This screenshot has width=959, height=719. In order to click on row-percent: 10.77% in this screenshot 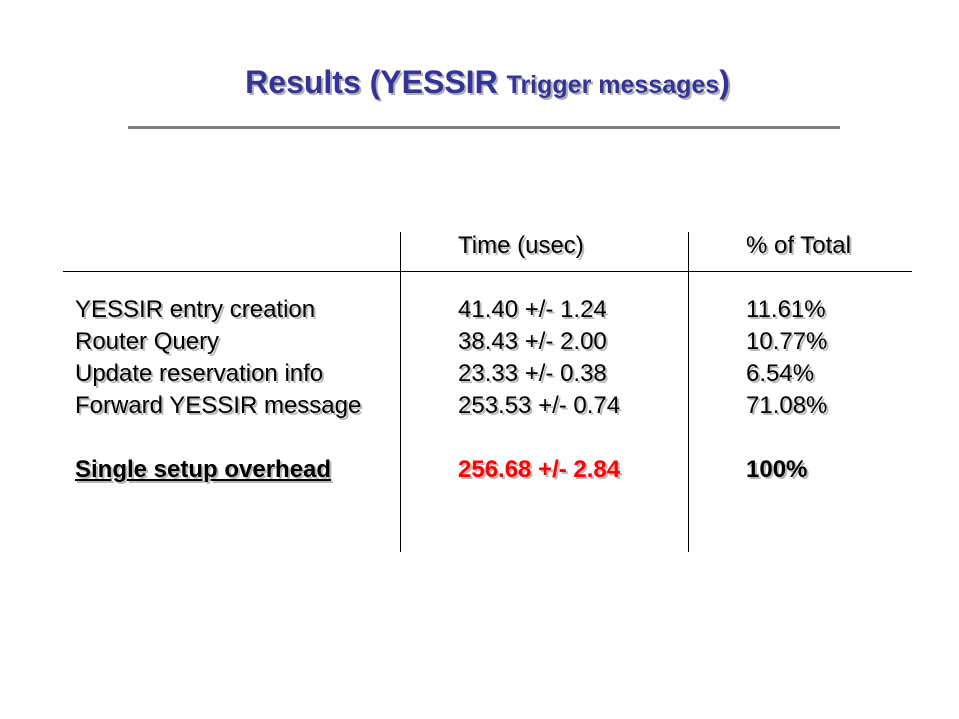, I will do `click(787, 341)`.